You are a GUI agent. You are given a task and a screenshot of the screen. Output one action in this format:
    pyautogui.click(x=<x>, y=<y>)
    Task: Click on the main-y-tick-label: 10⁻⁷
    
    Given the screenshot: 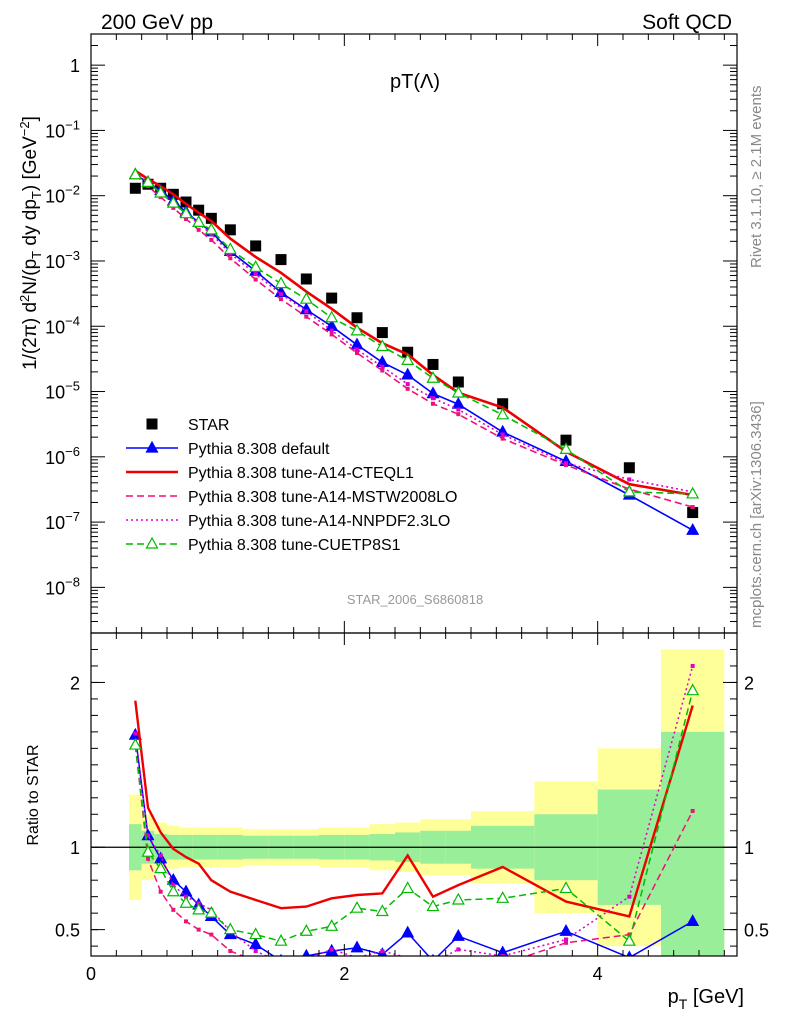 What is the action you would take?
    pyautogui.click(x=62, y=521)
    